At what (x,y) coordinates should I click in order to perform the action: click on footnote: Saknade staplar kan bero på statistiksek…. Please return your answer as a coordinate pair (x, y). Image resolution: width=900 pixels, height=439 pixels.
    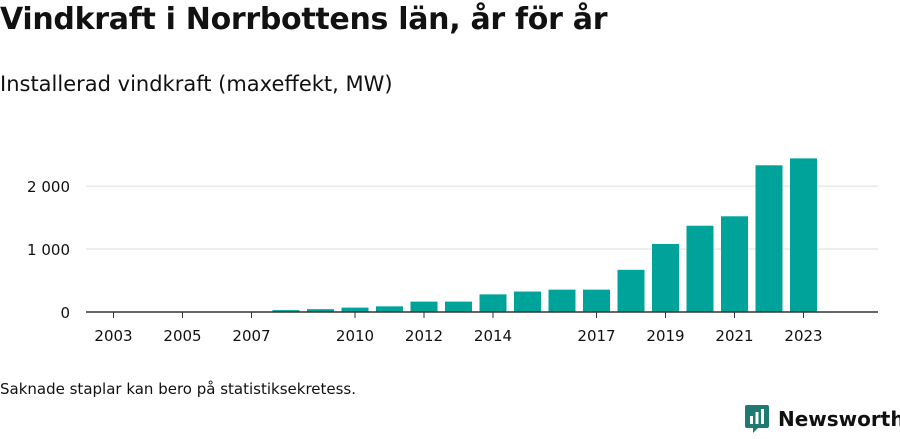
    Looking at the image, I should click on (178, 389).